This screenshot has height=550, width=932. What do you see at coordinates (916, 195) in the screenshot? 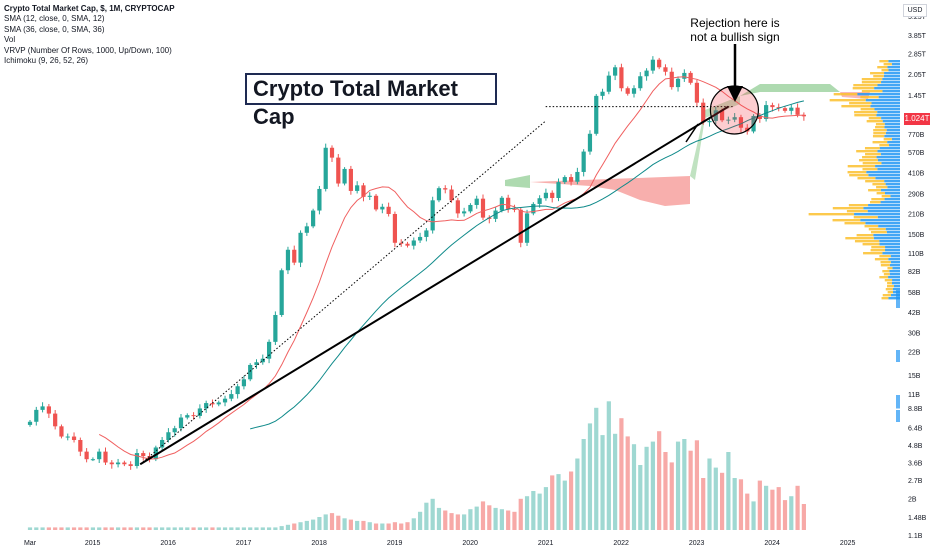
I see `y-tick-label: 290B` at bounding box center [916, 195].